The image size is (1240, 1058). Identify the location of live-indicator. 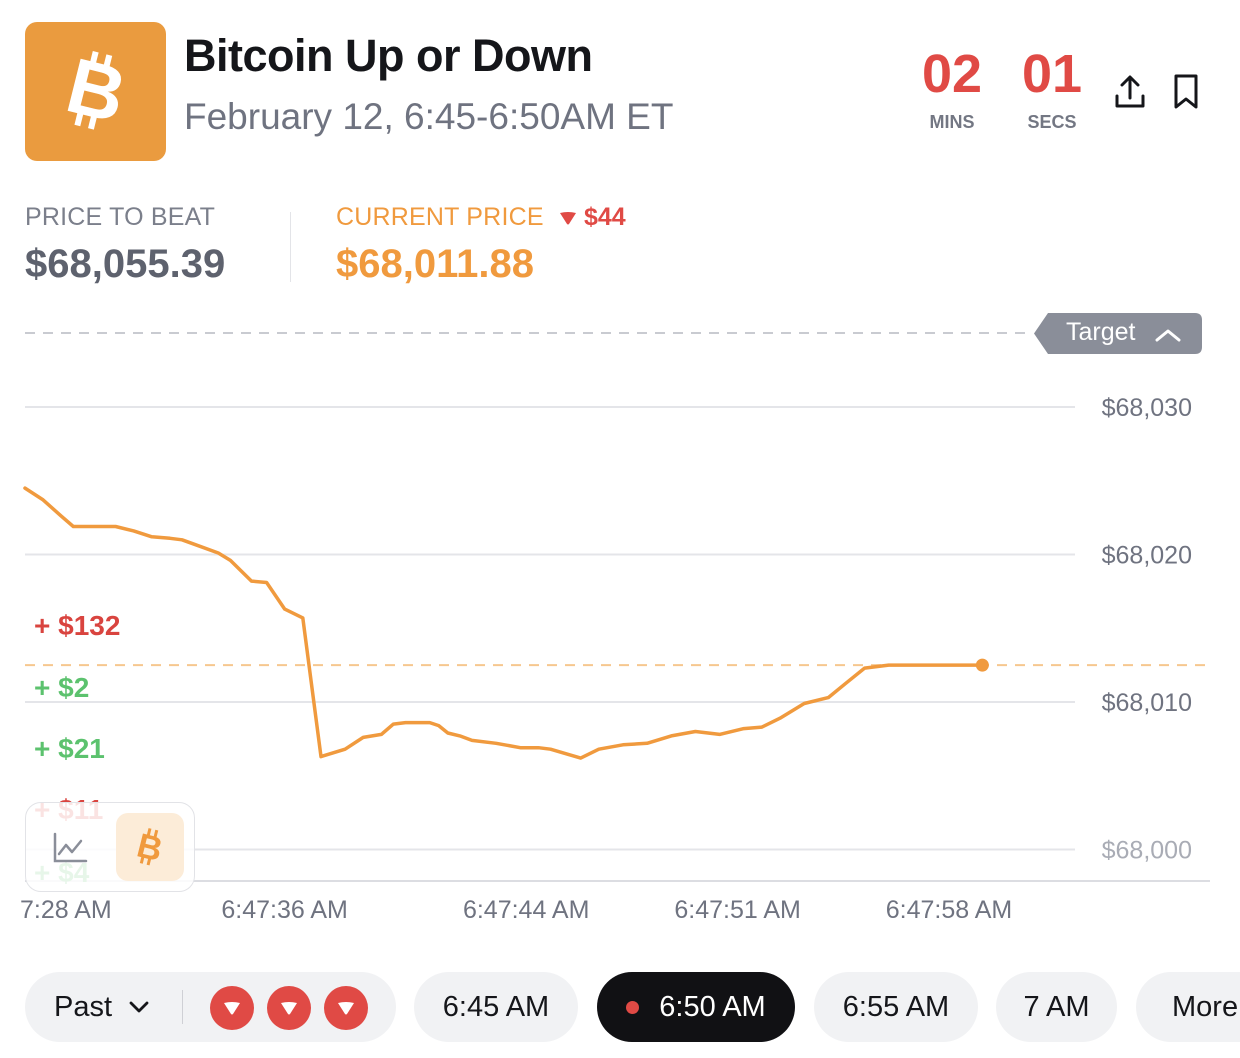
(633, 1007).